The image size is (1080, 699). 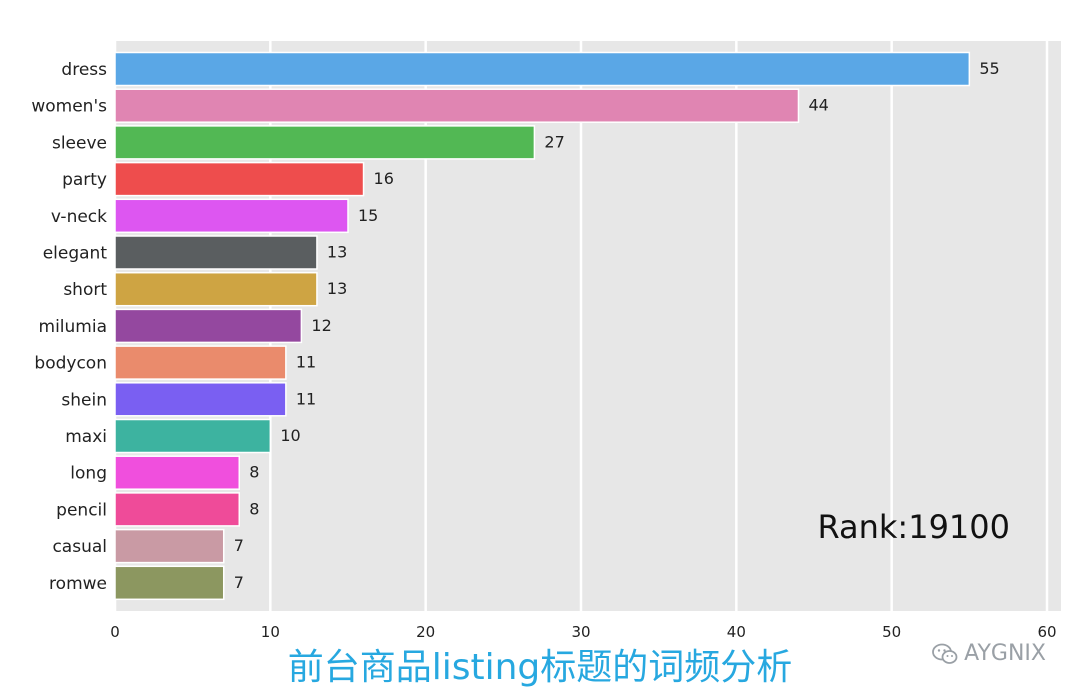 What do you see at coordinates (818, 105) in the screenshot?
I see `value-label: 44` at bounding box center [818, 105].